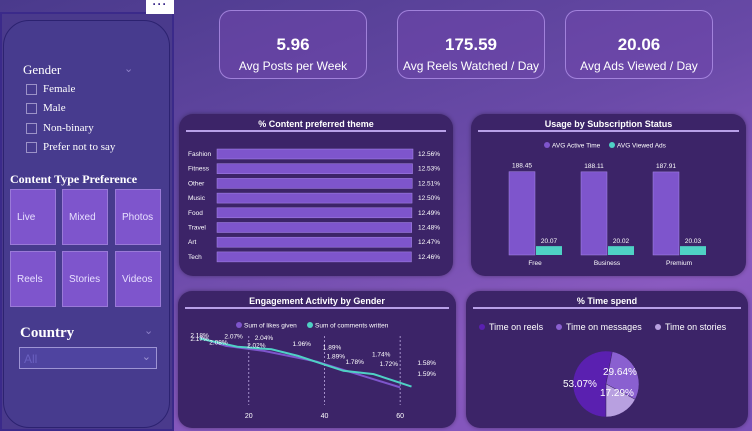 This screenshot has height=431, width=752. What do you see at coordinates (199, 339) in the screenshot?
I see `data-label: 2.17%` at bounding box center [199, 339].